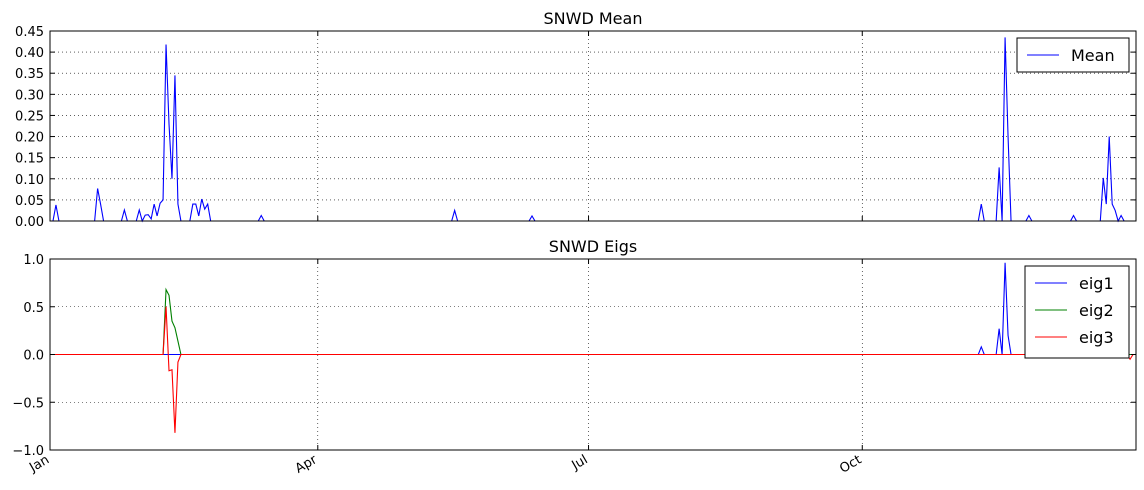  I want to click on y-tick-label: 0.40, so click(29, 53).